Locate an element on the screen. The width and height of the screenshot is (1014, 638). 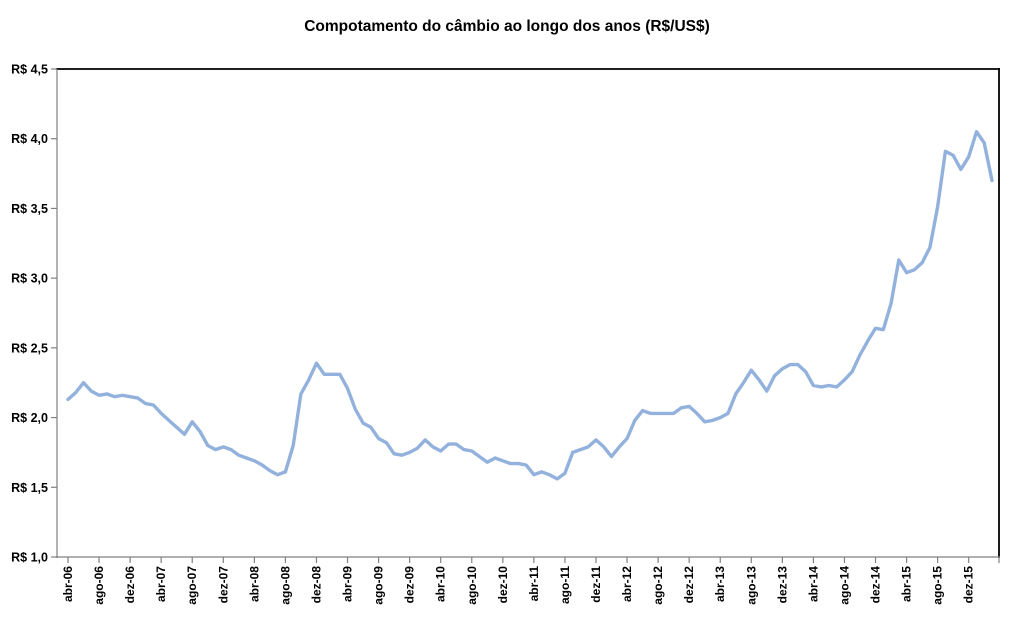
x-tick-label: ago-06 is located at coordinates (99, 585).